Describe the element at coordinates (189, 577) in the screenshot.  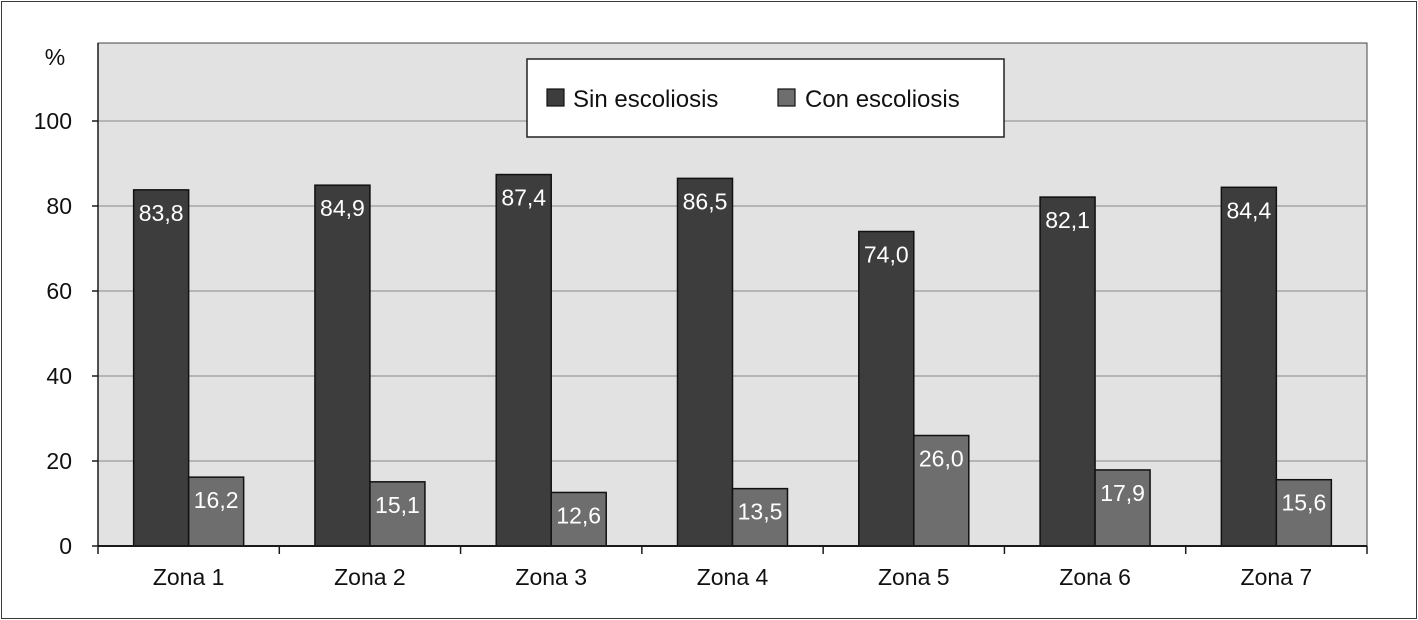
I see `x-tick-label: Zona 1` at that location.